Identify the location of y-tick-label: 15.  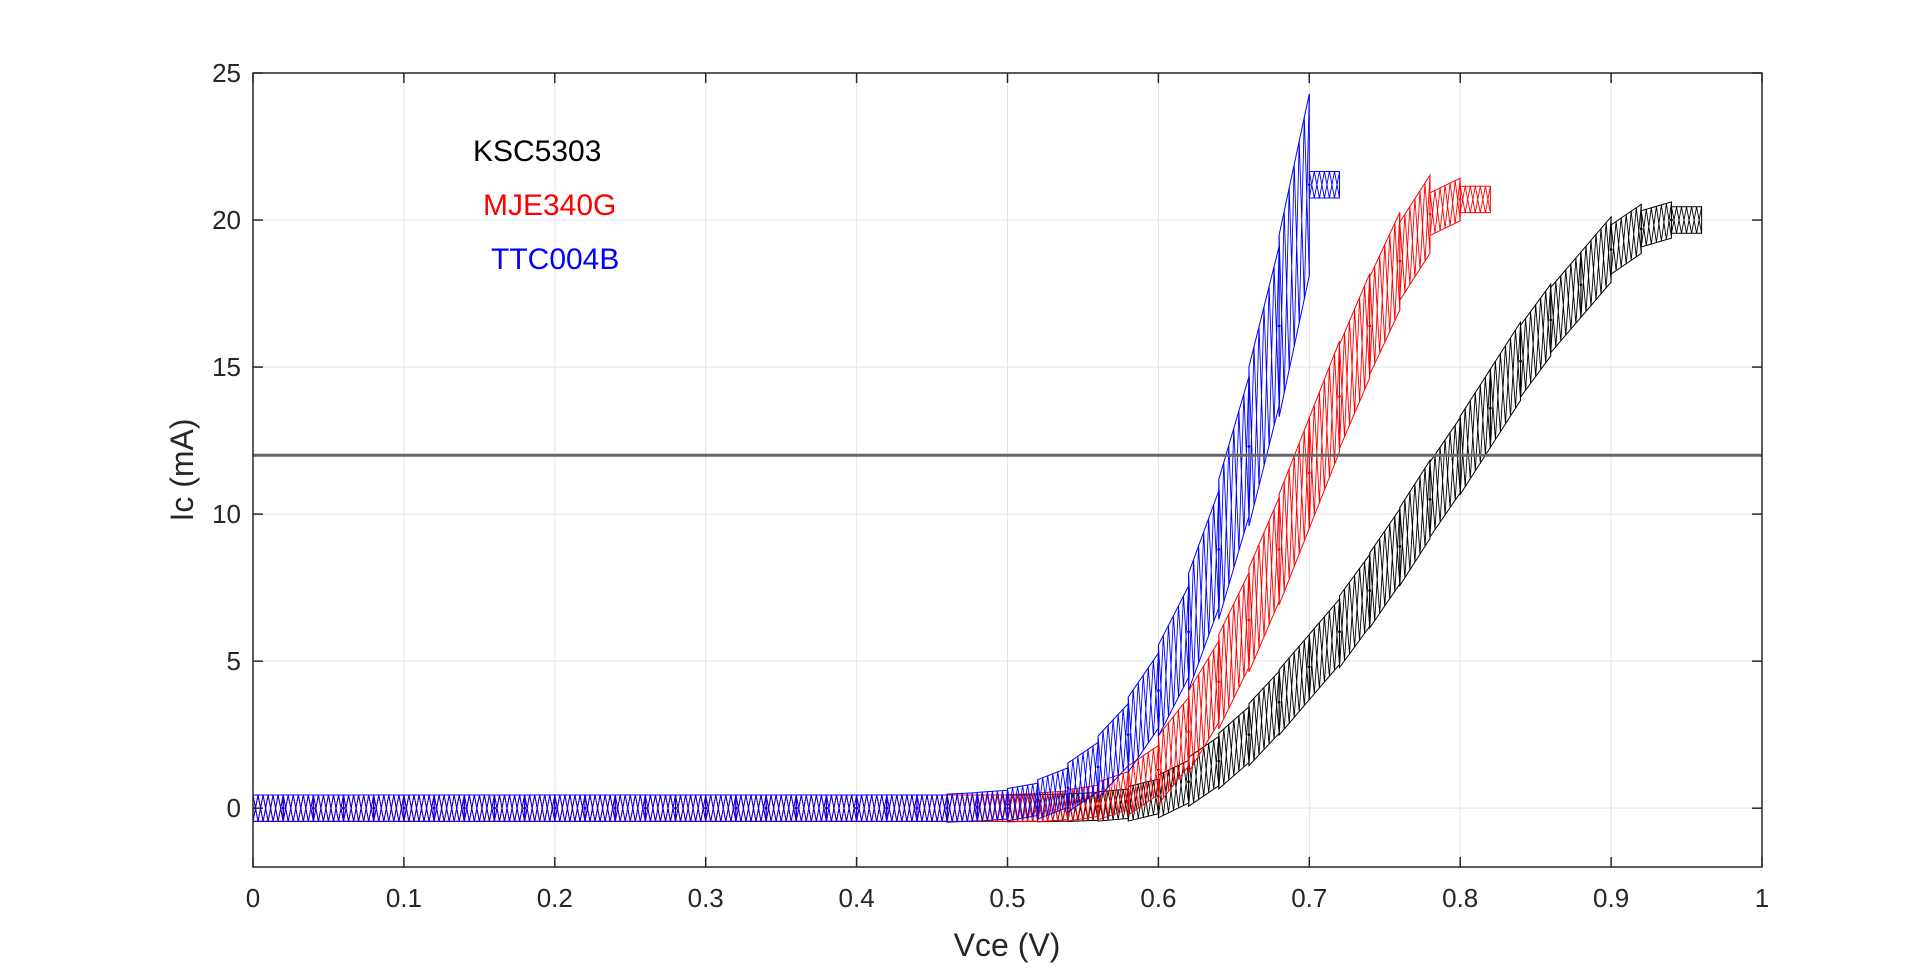
(226, 367).